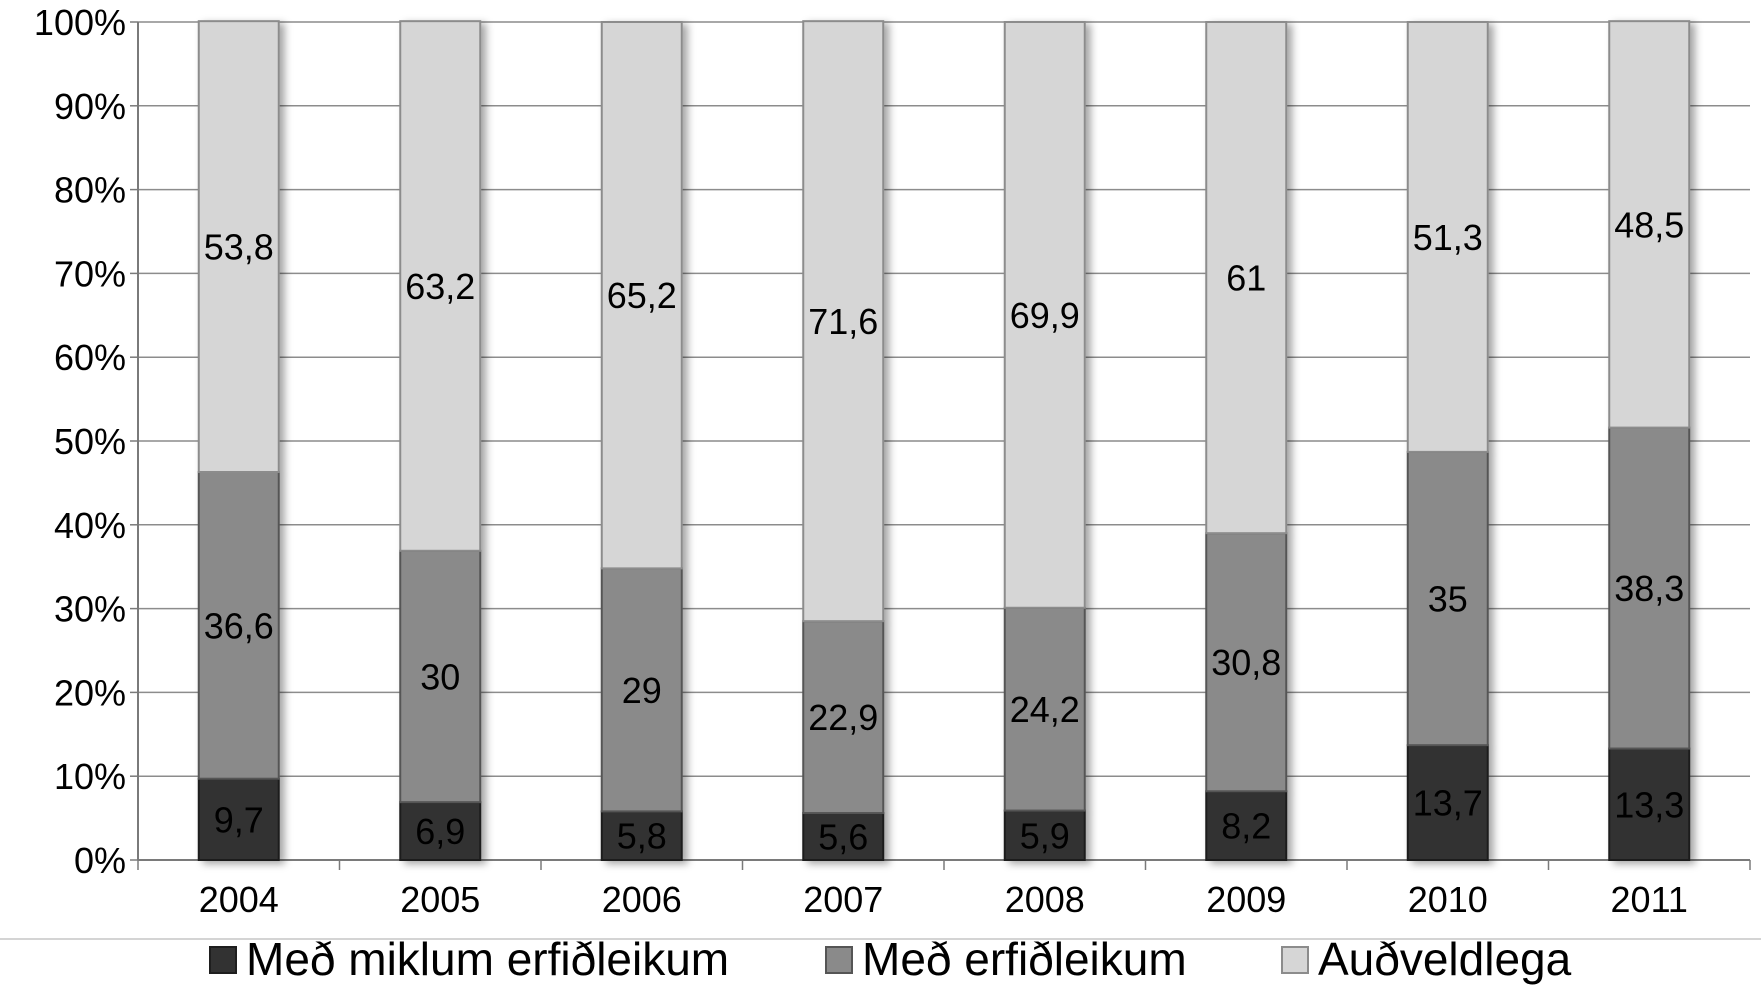  I want to click on data-label: 29, so click(642, 690).